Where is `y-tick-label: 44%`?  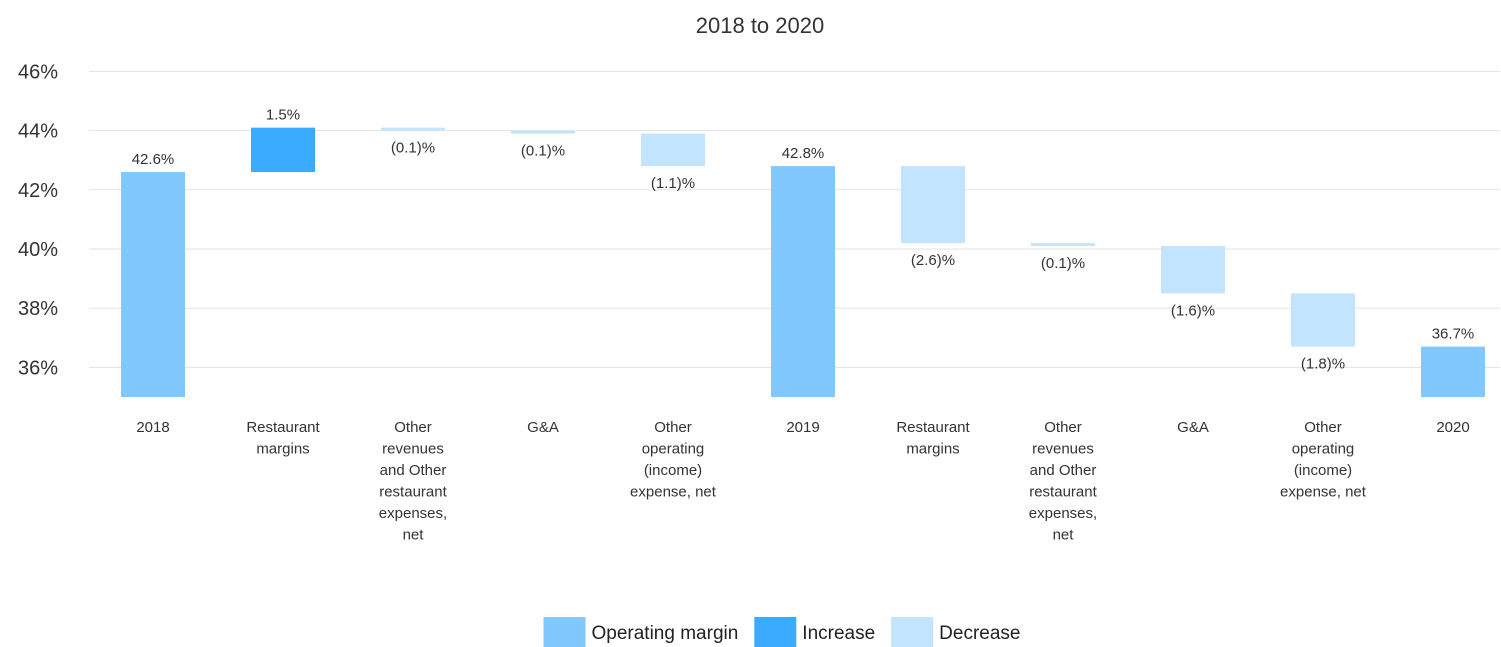 y-tick-label: 44% is located at coordinates (38, 132).